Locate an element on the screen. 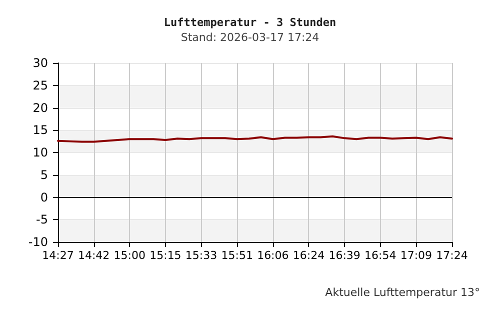  chart-title: Lufttemperatur - 3 Stunden is located at coordinates (250, 22).